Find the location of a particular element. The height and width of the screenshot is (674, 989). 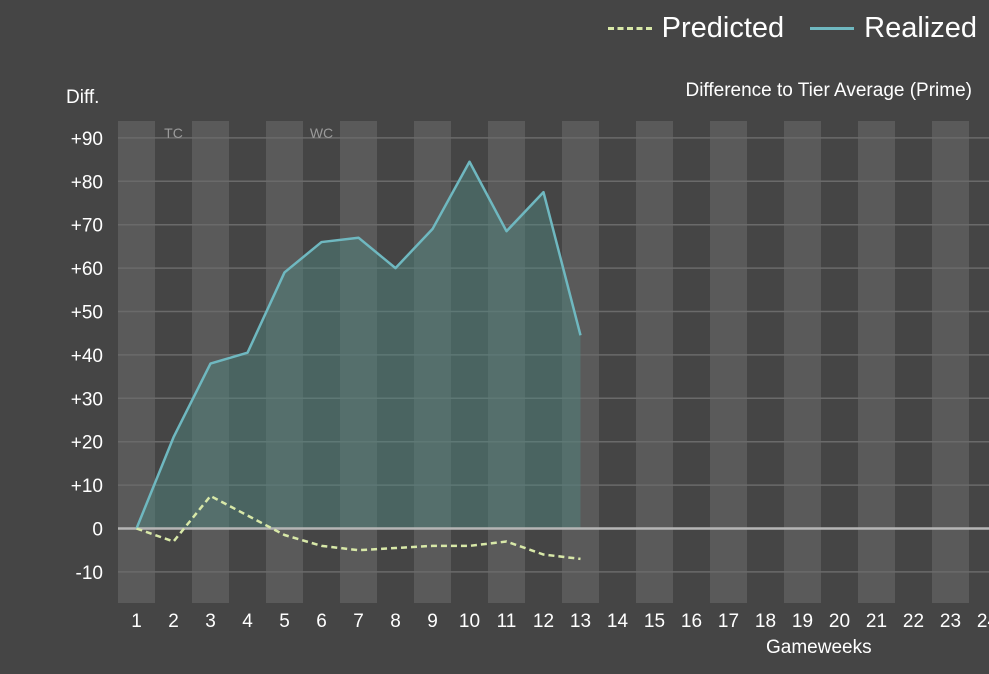

x-tick-label: 6 is located at coordinates (321, 621).